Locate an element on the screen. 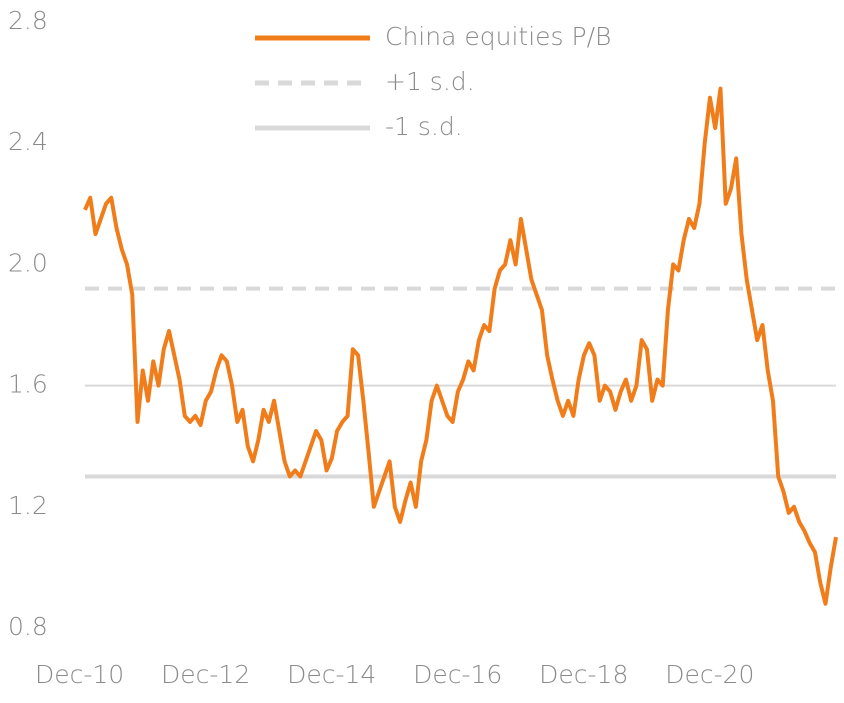 The height and width of the screenshot is (703, 844). x-tick-label: Dec-20 is located at coordinates (709, 674).